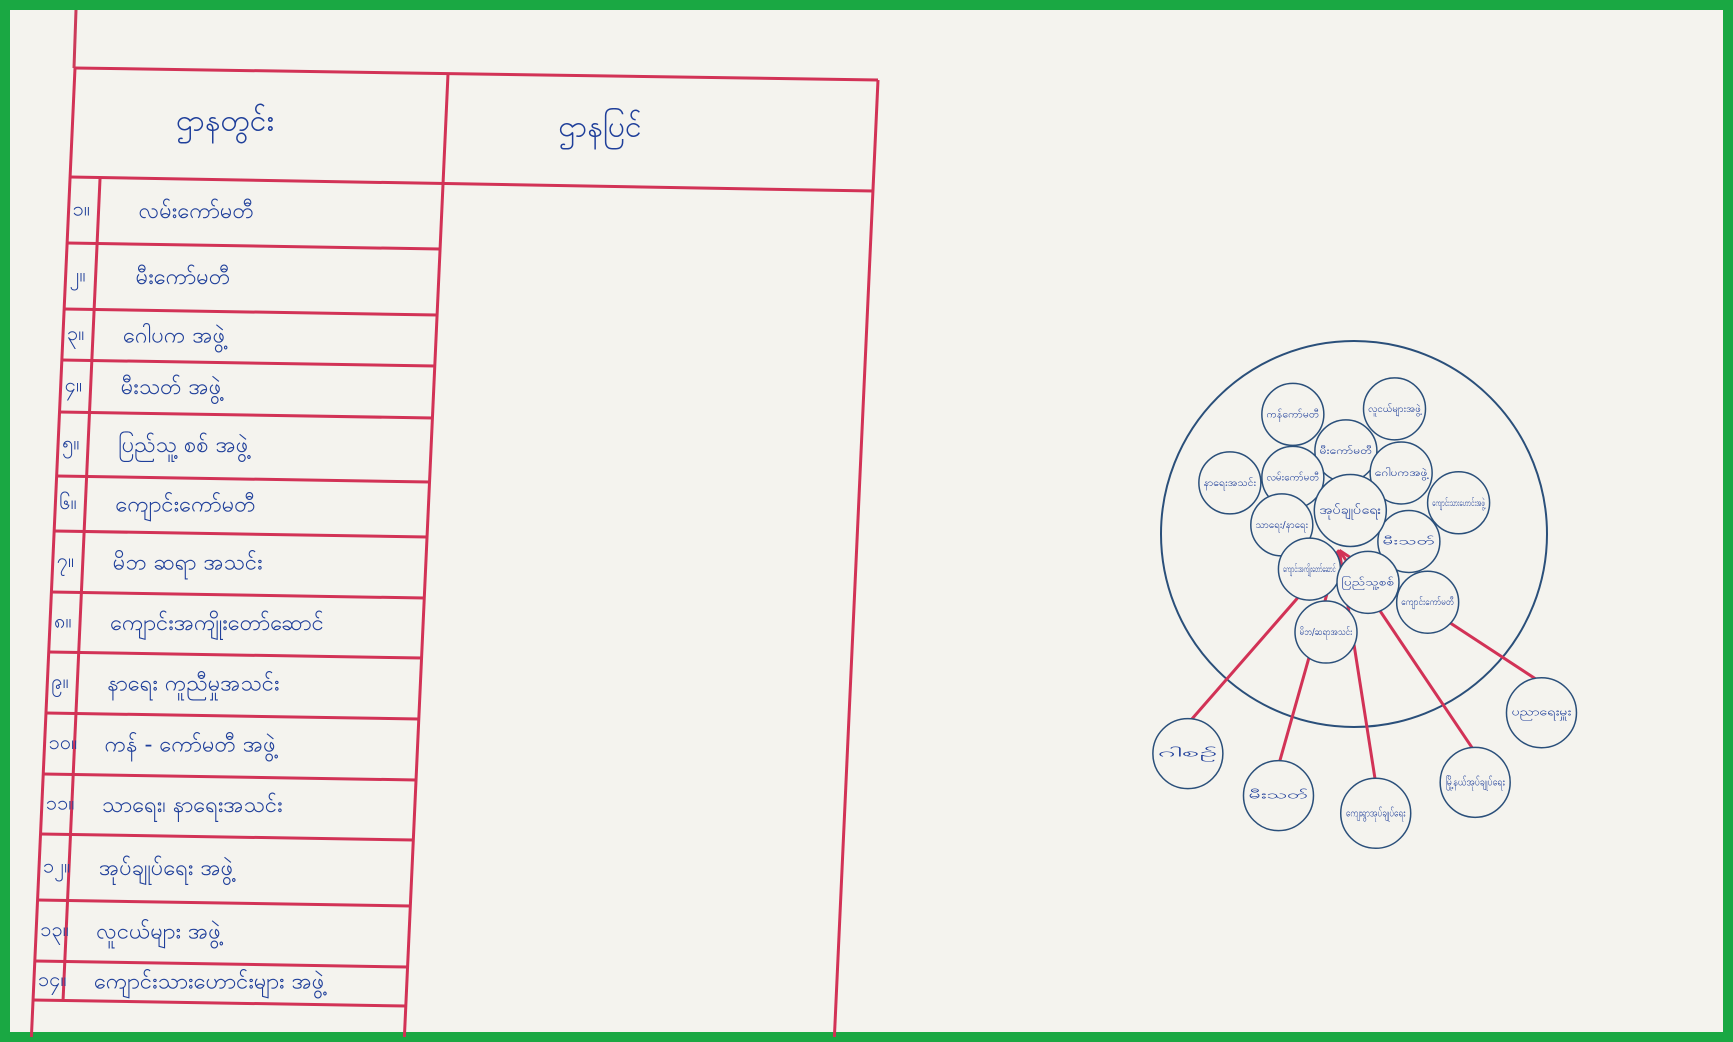 The image size is (1733, 1042). I want to click on inner-node: လမ်းကော်မတီ, so click(1293, 476).